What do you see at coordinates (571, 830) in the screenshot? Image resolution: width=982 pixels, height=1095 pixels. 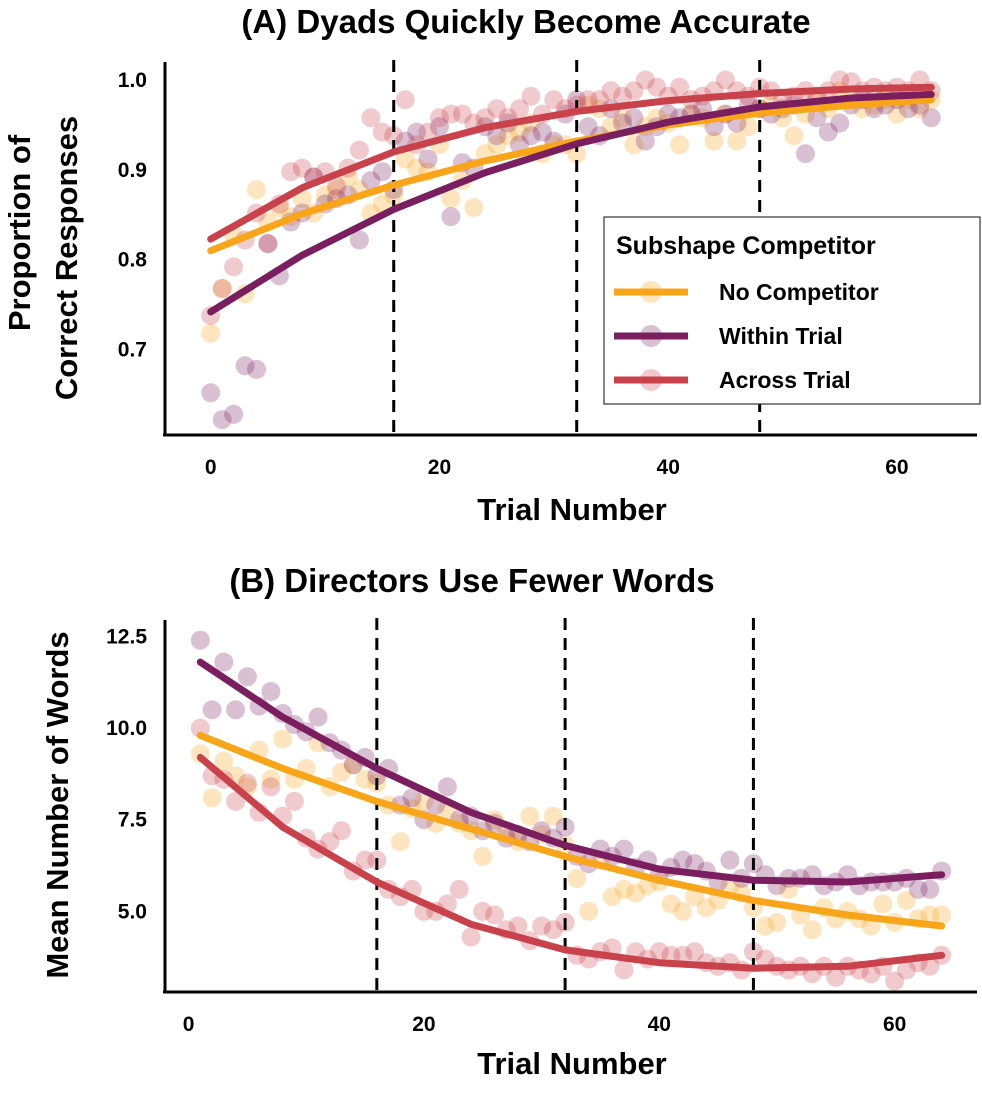 I see `panel-b-fit-no-competitor` at bounding box center [571, 830].